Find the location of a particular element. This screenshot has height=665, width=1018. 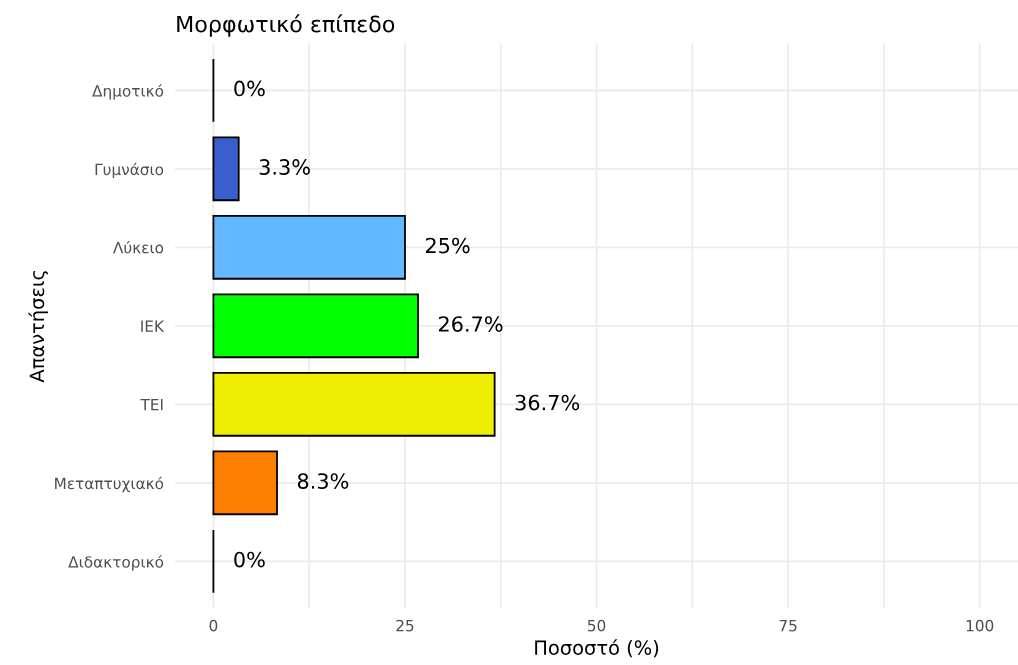

y-tick-label: Λύκειο is located at coordinates (138, 247).